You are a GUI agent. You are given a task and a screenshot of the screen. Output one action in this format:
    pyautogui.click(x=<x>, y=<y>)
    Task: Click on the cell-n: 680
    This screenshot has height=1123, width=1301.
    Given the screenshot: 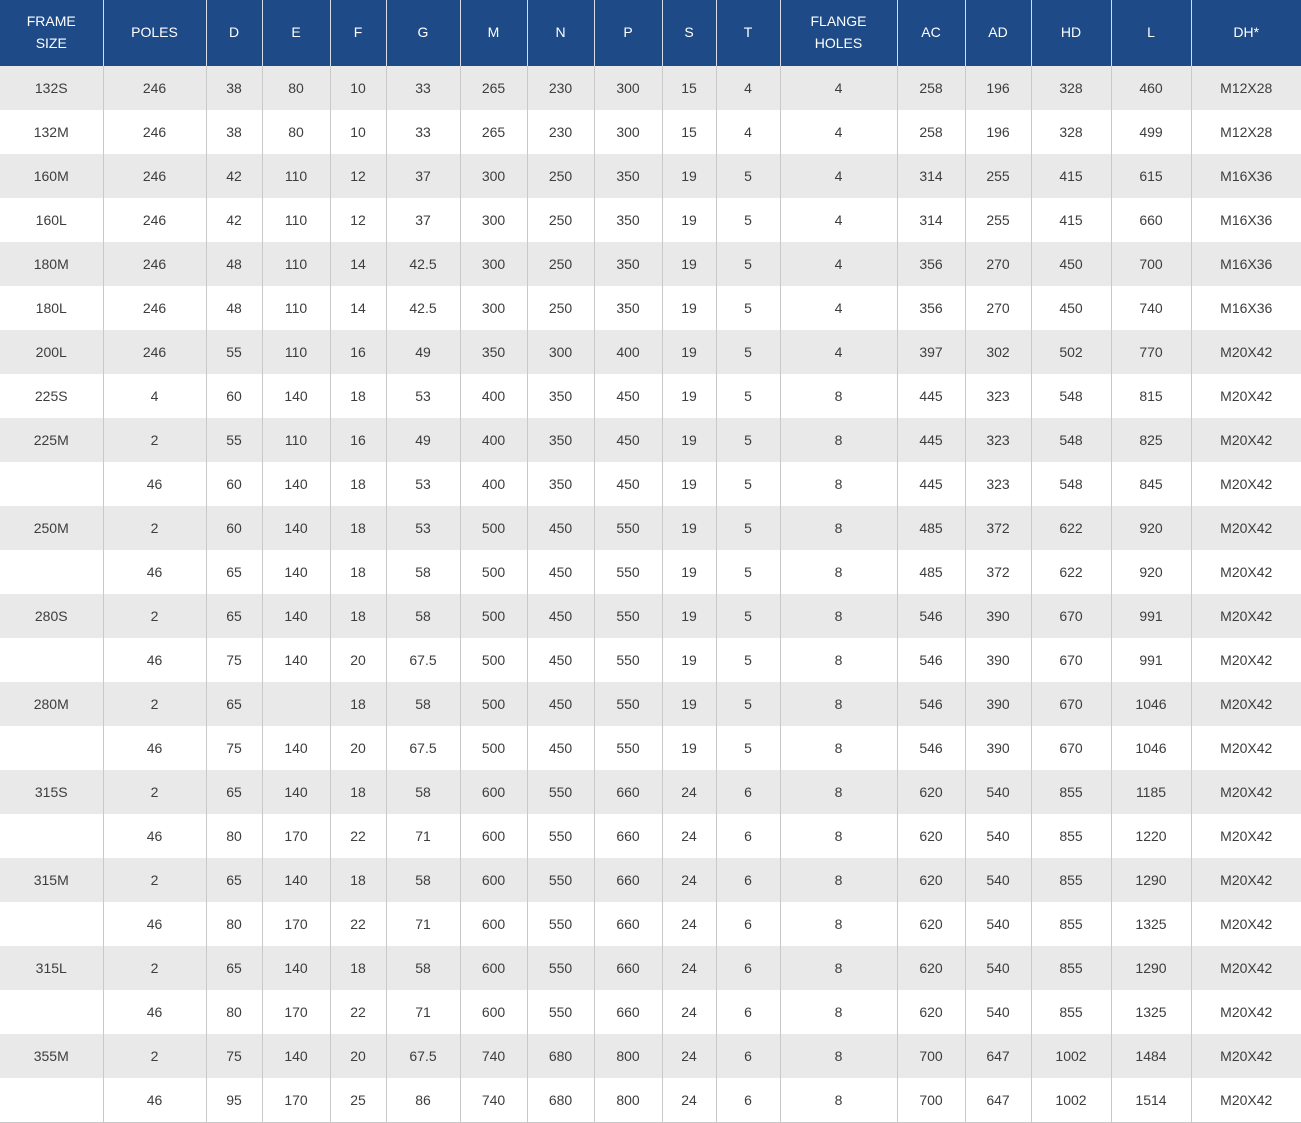 What is the action you would take?
    pyautogui.click(x=561, y=1100)
    